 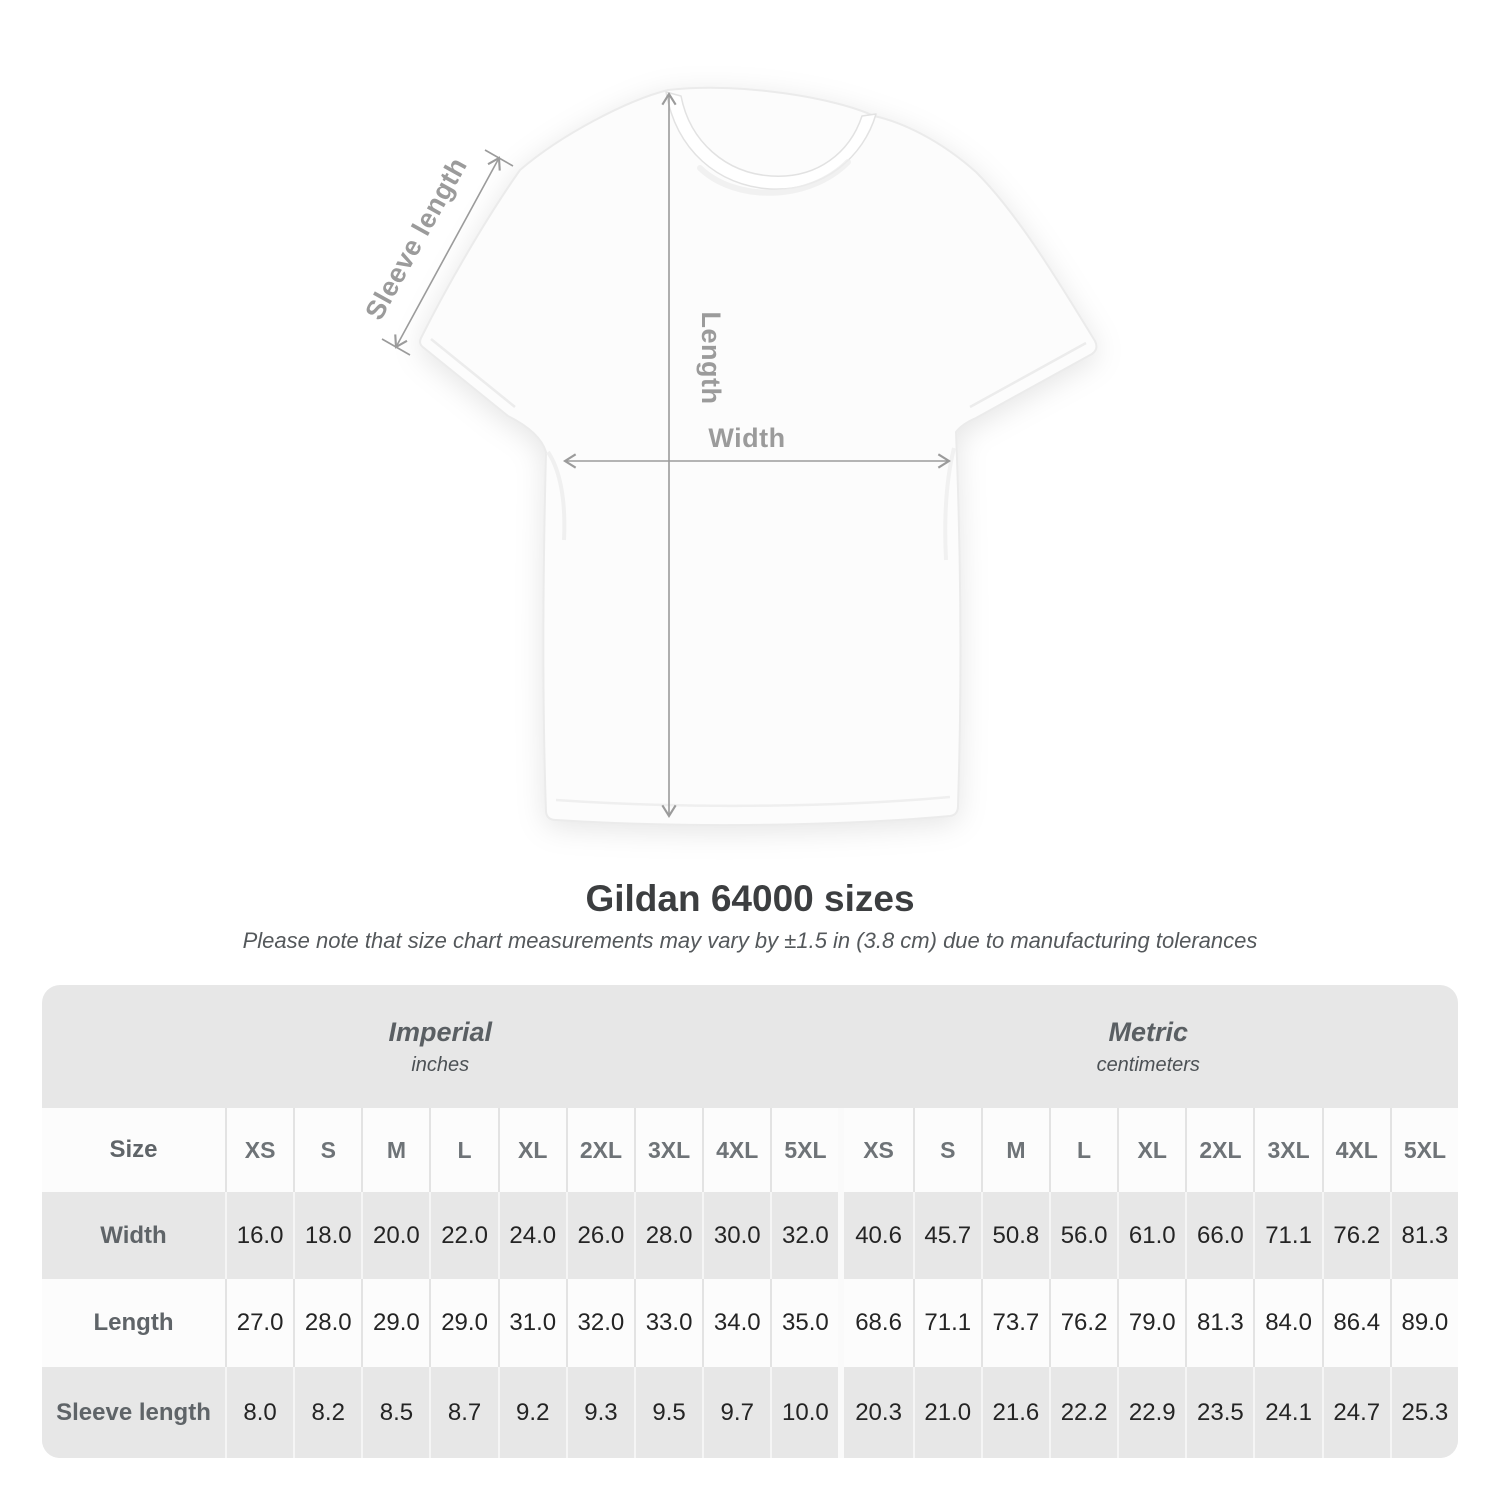 What do you see at coordinates (878, 1235) in the screenshot?
I see `metric-value-cell: 40.6` at bounding box center [878, 1235].